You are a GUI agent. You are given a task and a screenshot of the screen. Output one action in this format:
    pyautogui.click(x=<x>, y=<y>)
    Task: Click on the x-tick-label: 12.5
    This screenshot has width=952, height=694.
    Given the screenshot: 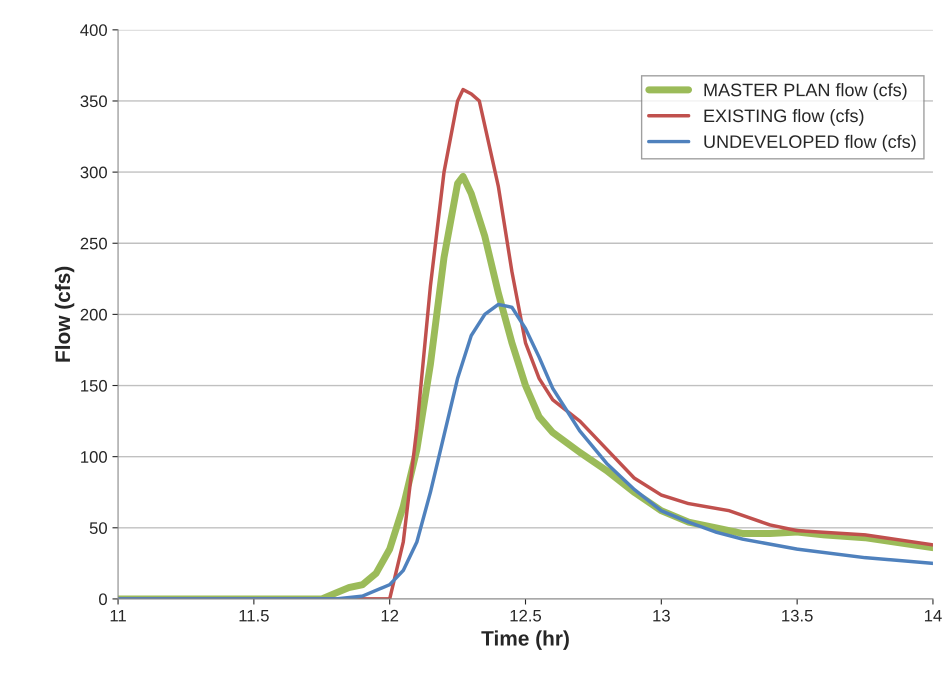 What is the action you would take?
    pyautogui.click(x=526, y=616)
    